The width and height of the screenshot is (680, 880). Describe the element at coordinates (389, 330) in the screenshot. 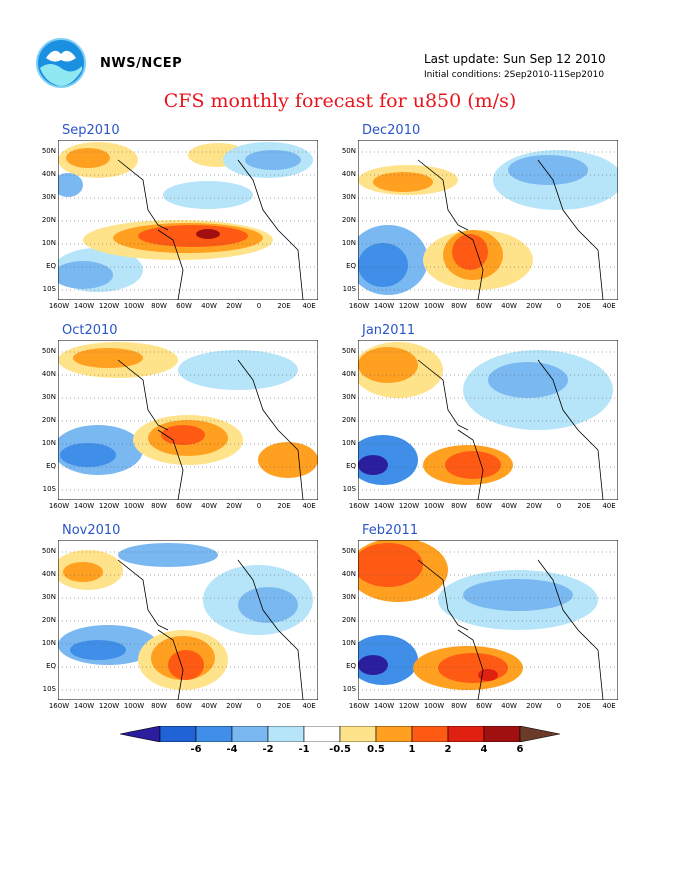

I see `panel-label-jan2011: Jan2011` at that location.